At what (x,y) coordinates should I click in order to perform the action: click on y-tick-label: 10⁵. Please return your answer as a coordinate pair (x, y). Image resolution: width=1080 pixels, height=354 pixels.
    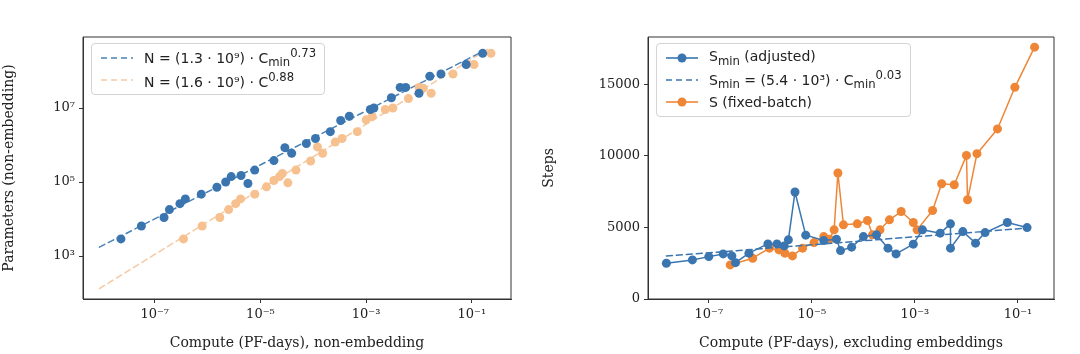
    Looking at the image, I should click on (64, 181).